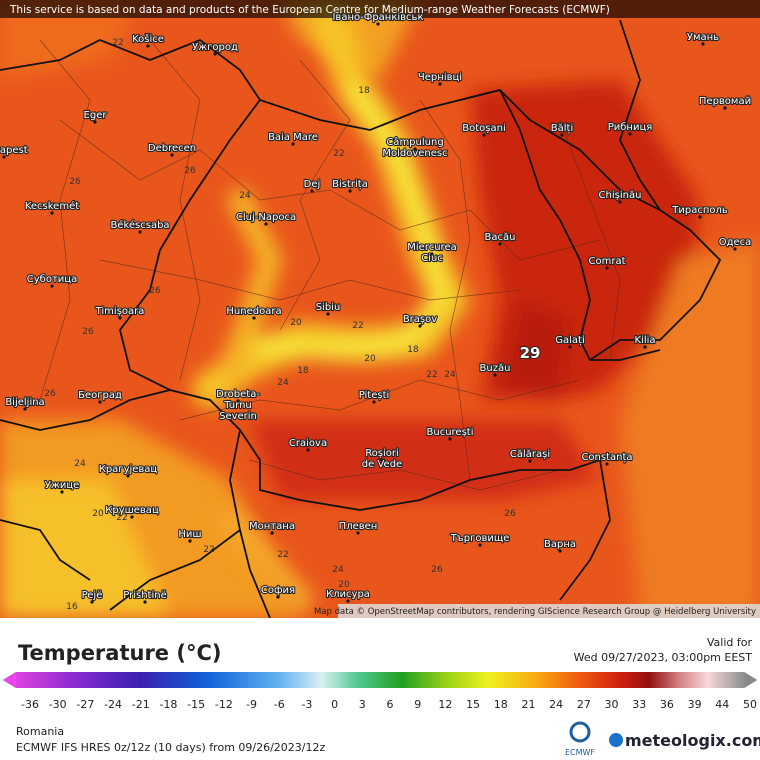 This screenshot has width=760, height=760. I want to click on temperature-label: 29, so click(530, 353).